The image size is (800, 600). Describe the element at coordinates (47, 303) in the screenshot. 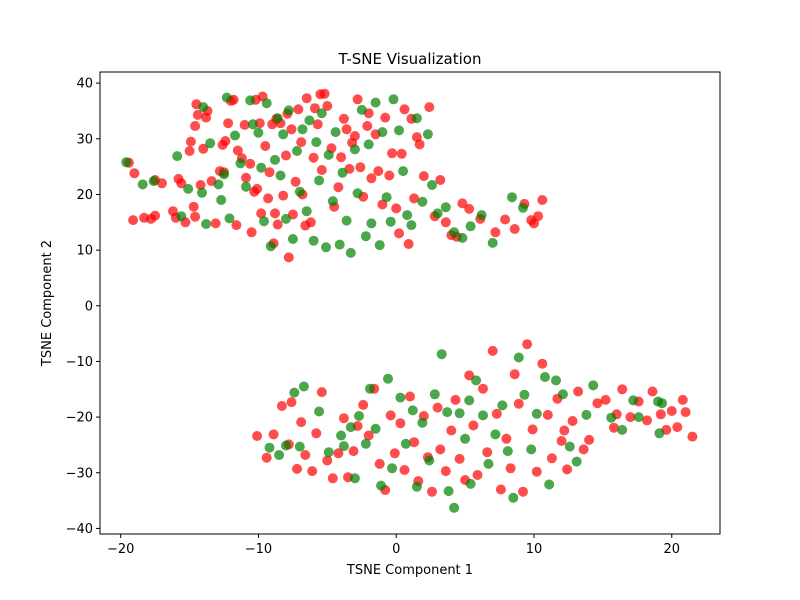

I see `y-axis-label: TSNE Component 2` at that location.